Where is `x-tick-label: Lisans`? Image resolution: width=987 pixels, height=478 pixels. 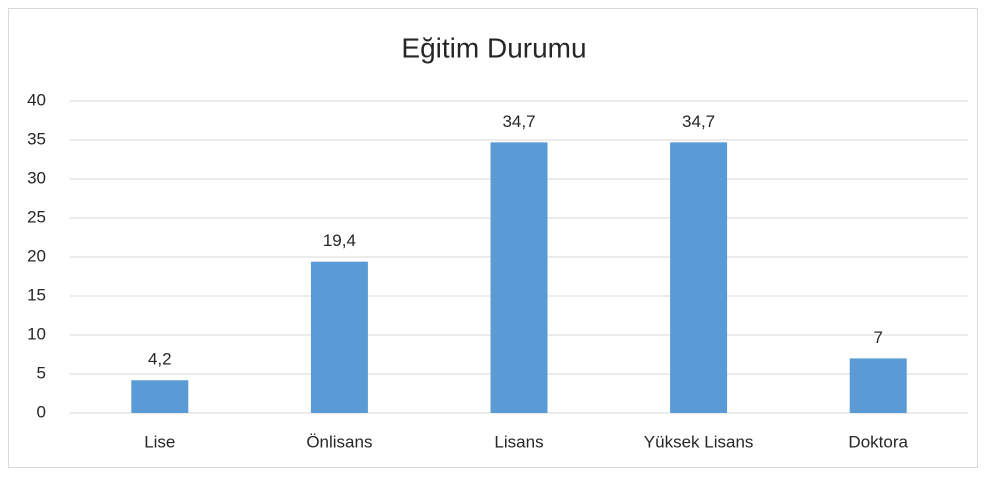
x-tick-label: Lisans is located at coordinates (518, 441).